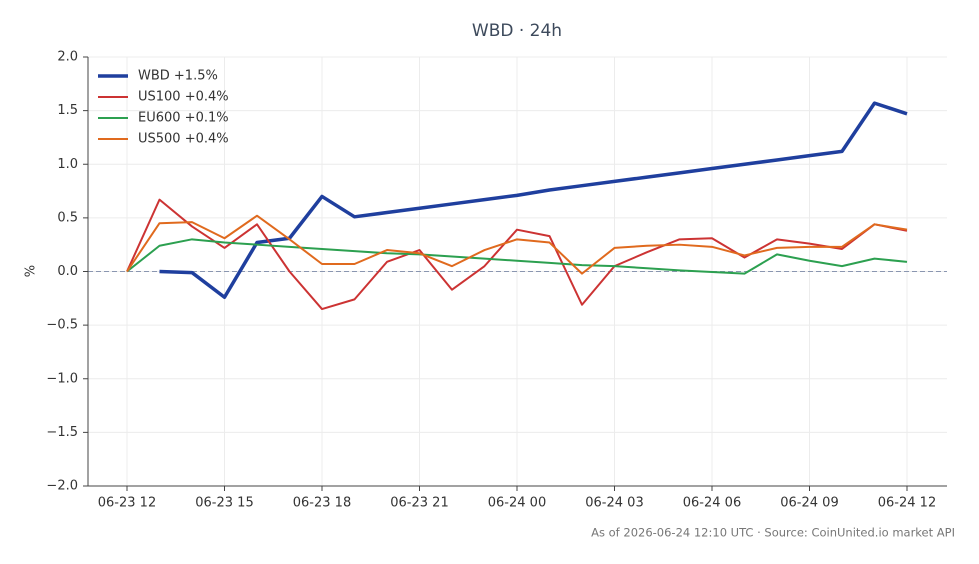 This screenshot has height=564, width=979. I want to click on x-tick-label: 06-23 15, so click(224, 503).